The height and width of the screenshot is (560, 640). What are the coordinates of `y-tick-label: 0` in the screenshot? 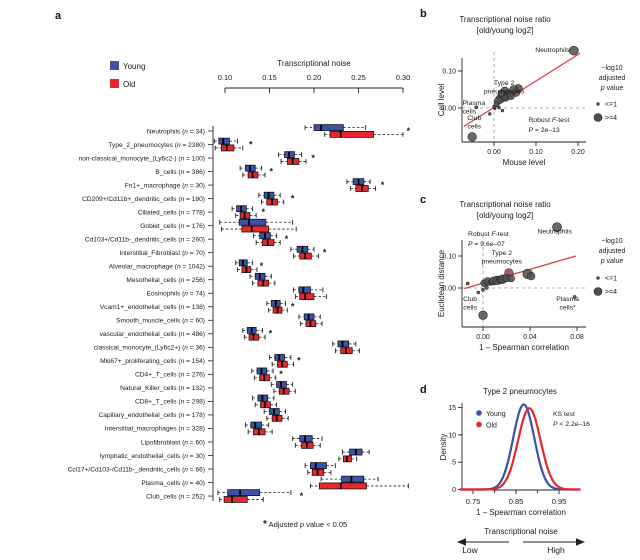 It's located at (454, 490).